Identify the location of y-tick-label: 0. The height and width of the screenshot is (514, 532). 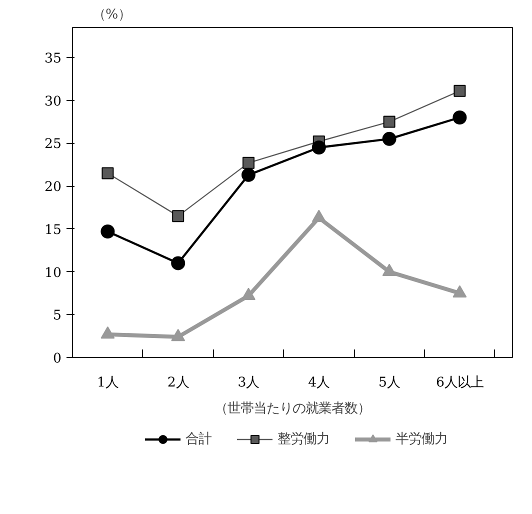
(57, 359).